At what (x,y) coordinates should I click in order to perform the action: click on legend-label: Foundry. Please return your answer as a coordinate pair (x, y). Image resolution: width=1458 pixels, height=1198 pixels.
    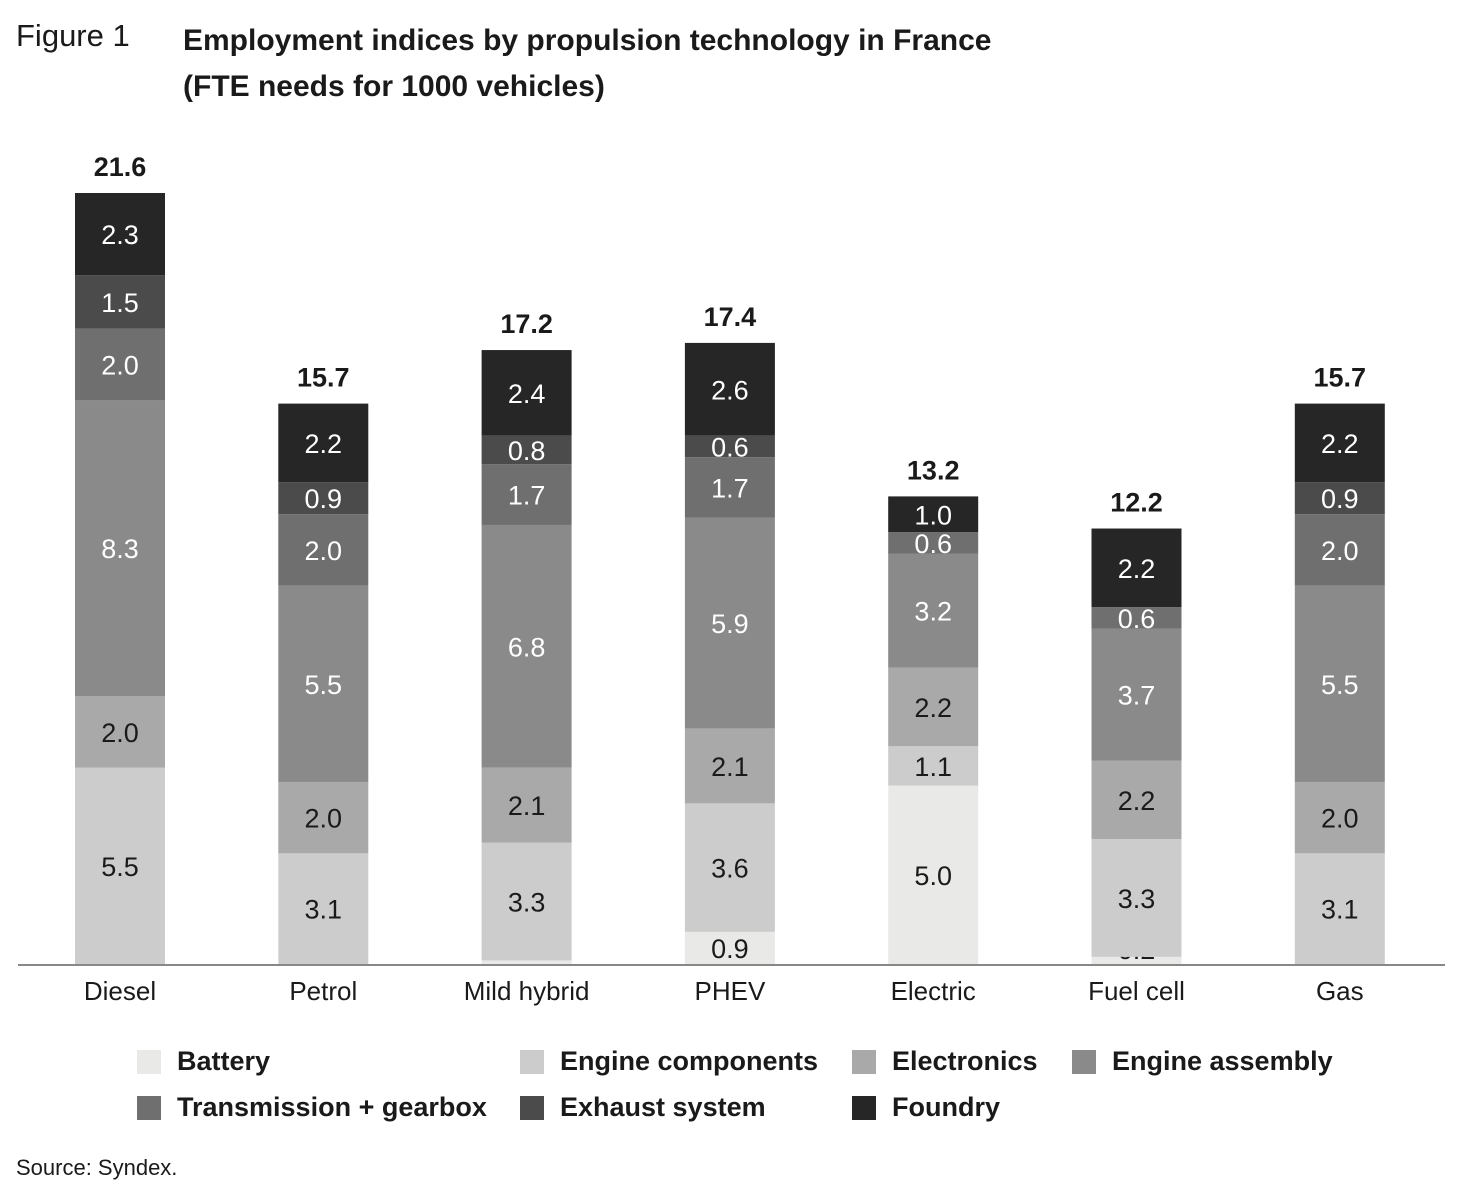
    Looking at the image, I should click on (946, 1107).